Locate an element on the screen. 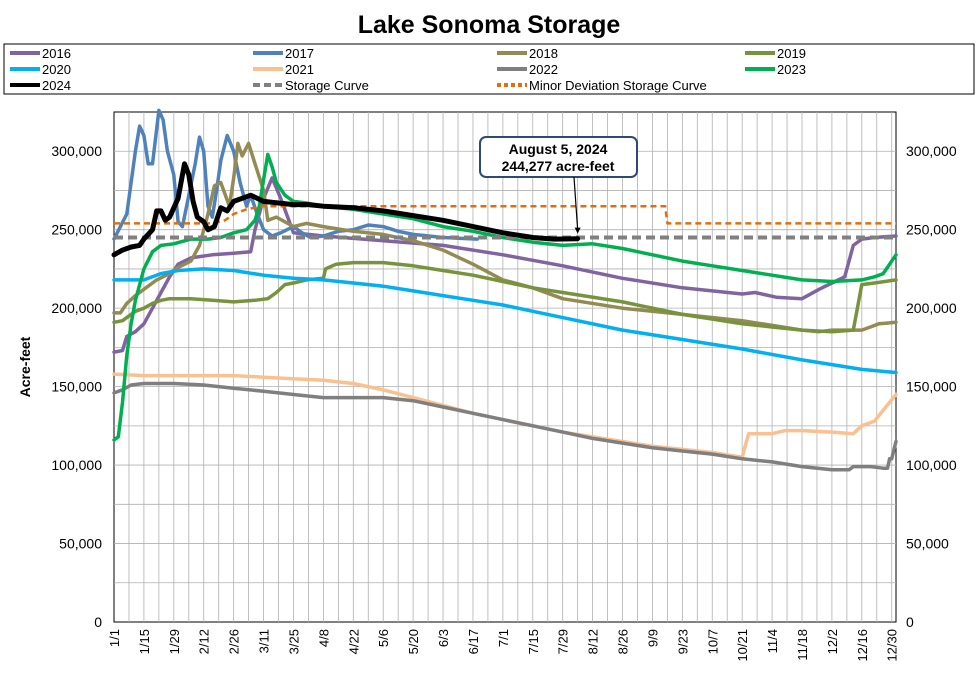 Image resolution: width=978 pixels, height=696 pixels. x-tick-label: 7/15 is located at coordinates (533, 641).